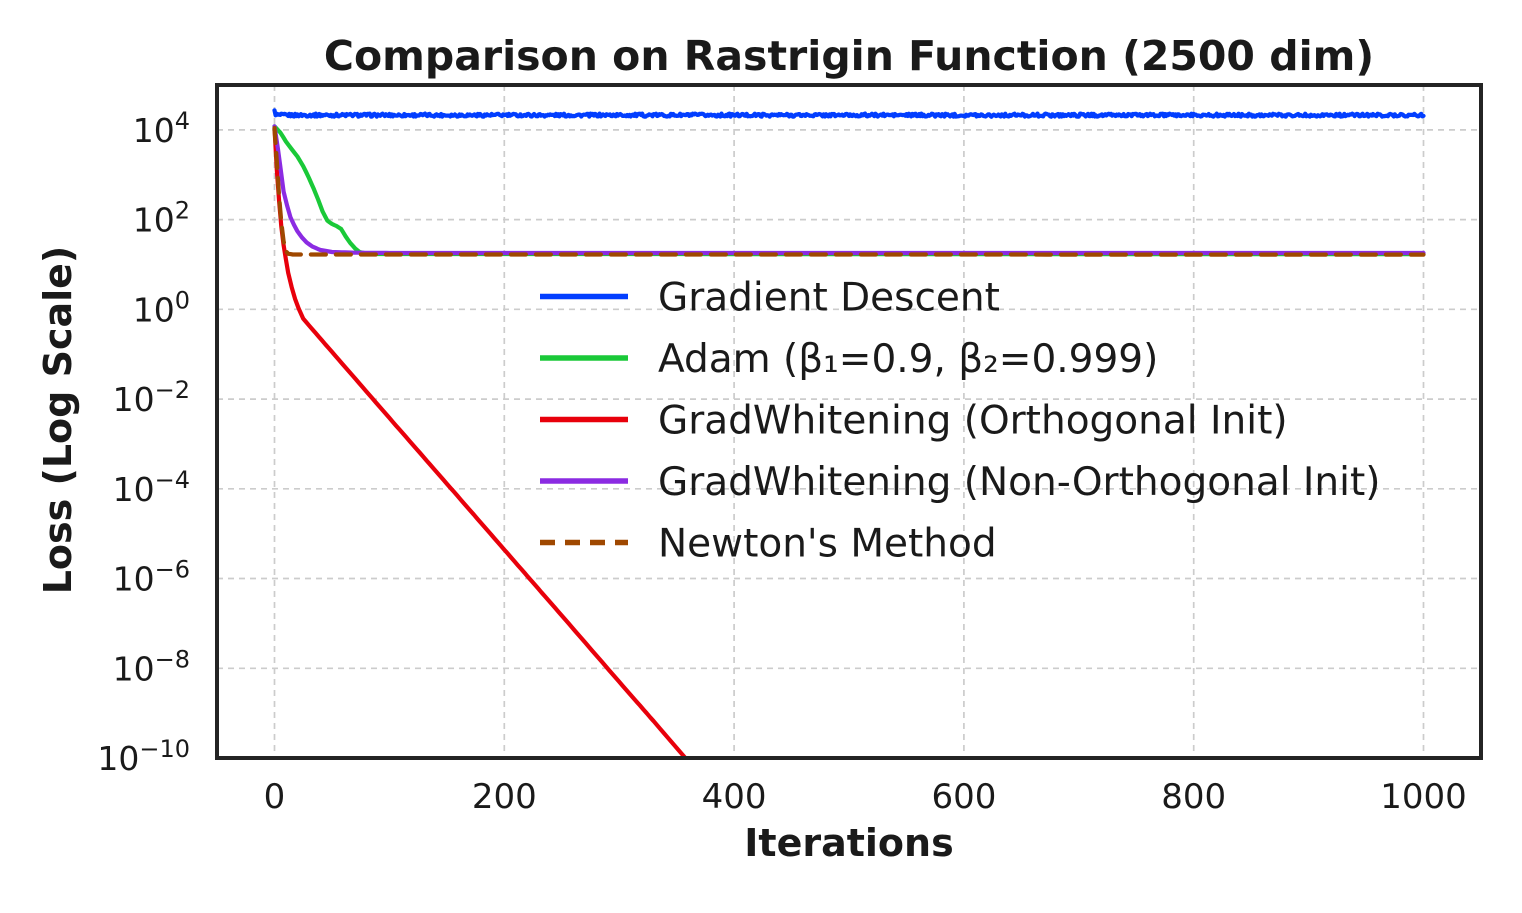 This screenshot has height=913, width=1522. I want to click on legend-label: GradWhitening (Orthogonal Init), so click(973, 421).